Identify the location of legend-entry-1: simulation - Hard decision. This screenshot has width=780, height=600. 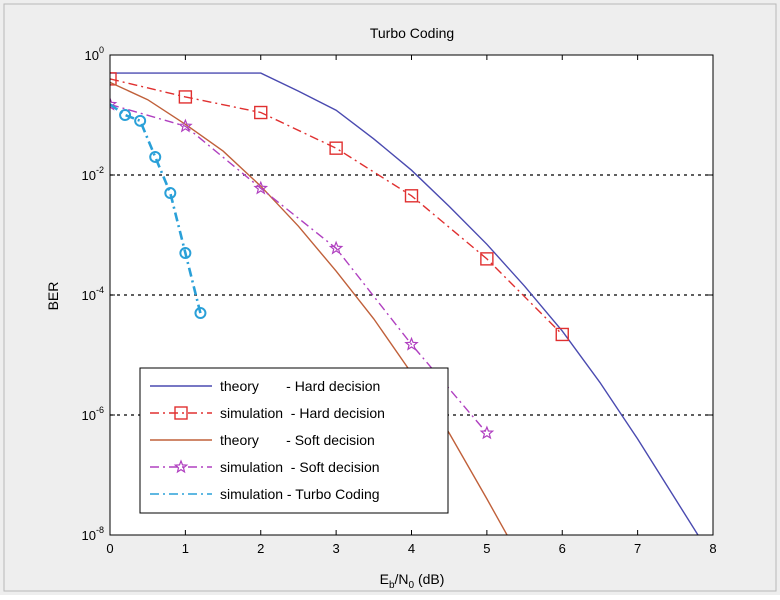
(267, 413).